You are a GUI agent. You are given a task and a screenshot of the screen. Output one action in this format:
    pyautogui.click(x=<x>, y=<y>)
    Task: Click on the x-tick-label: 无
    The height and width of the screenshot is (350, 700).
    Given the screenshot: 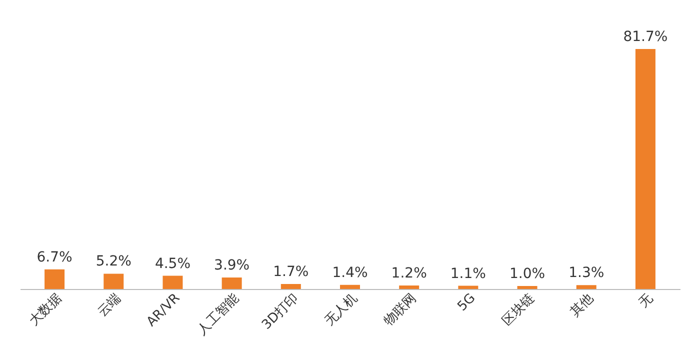 What is the action you would take?
    pyautogui.click(x=646, y=300)
    